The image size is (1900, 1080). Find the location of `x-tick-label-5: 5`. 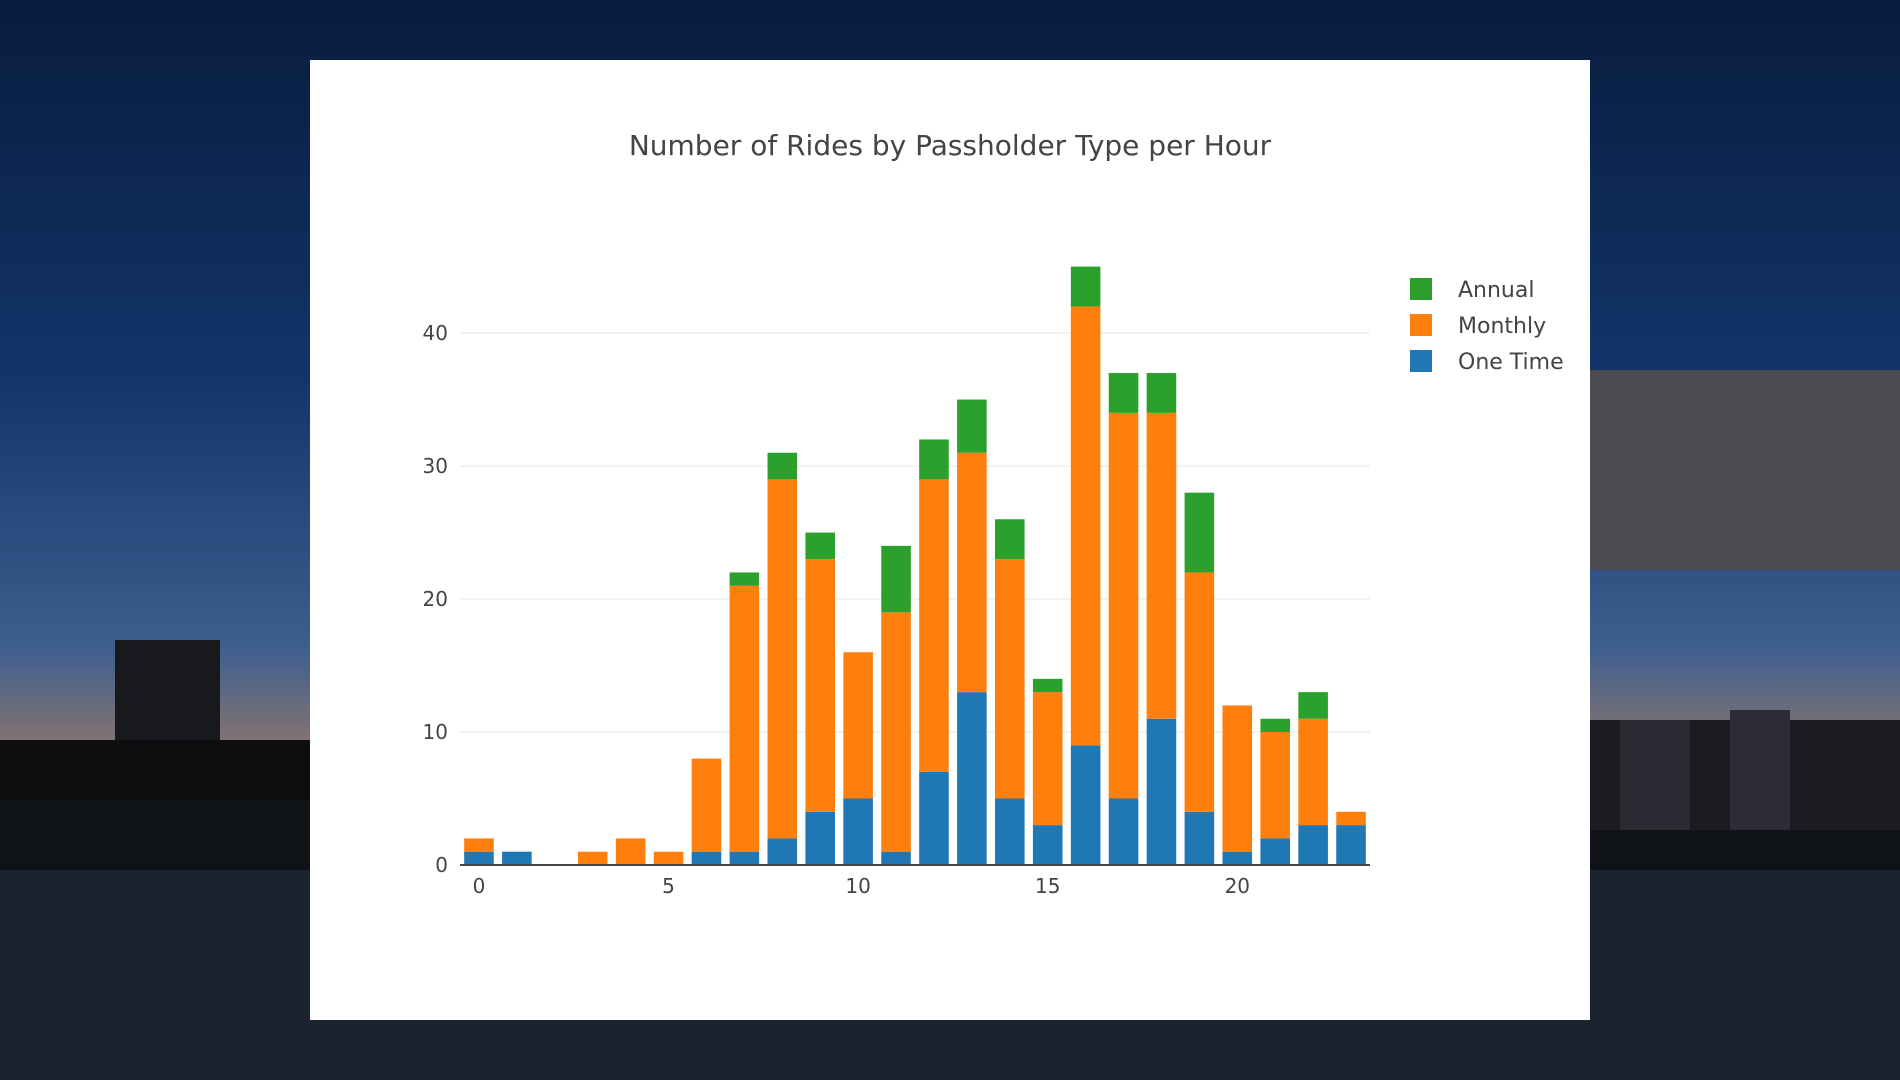

x-tick-label-5: 5 is located at coordinates (668, 886).